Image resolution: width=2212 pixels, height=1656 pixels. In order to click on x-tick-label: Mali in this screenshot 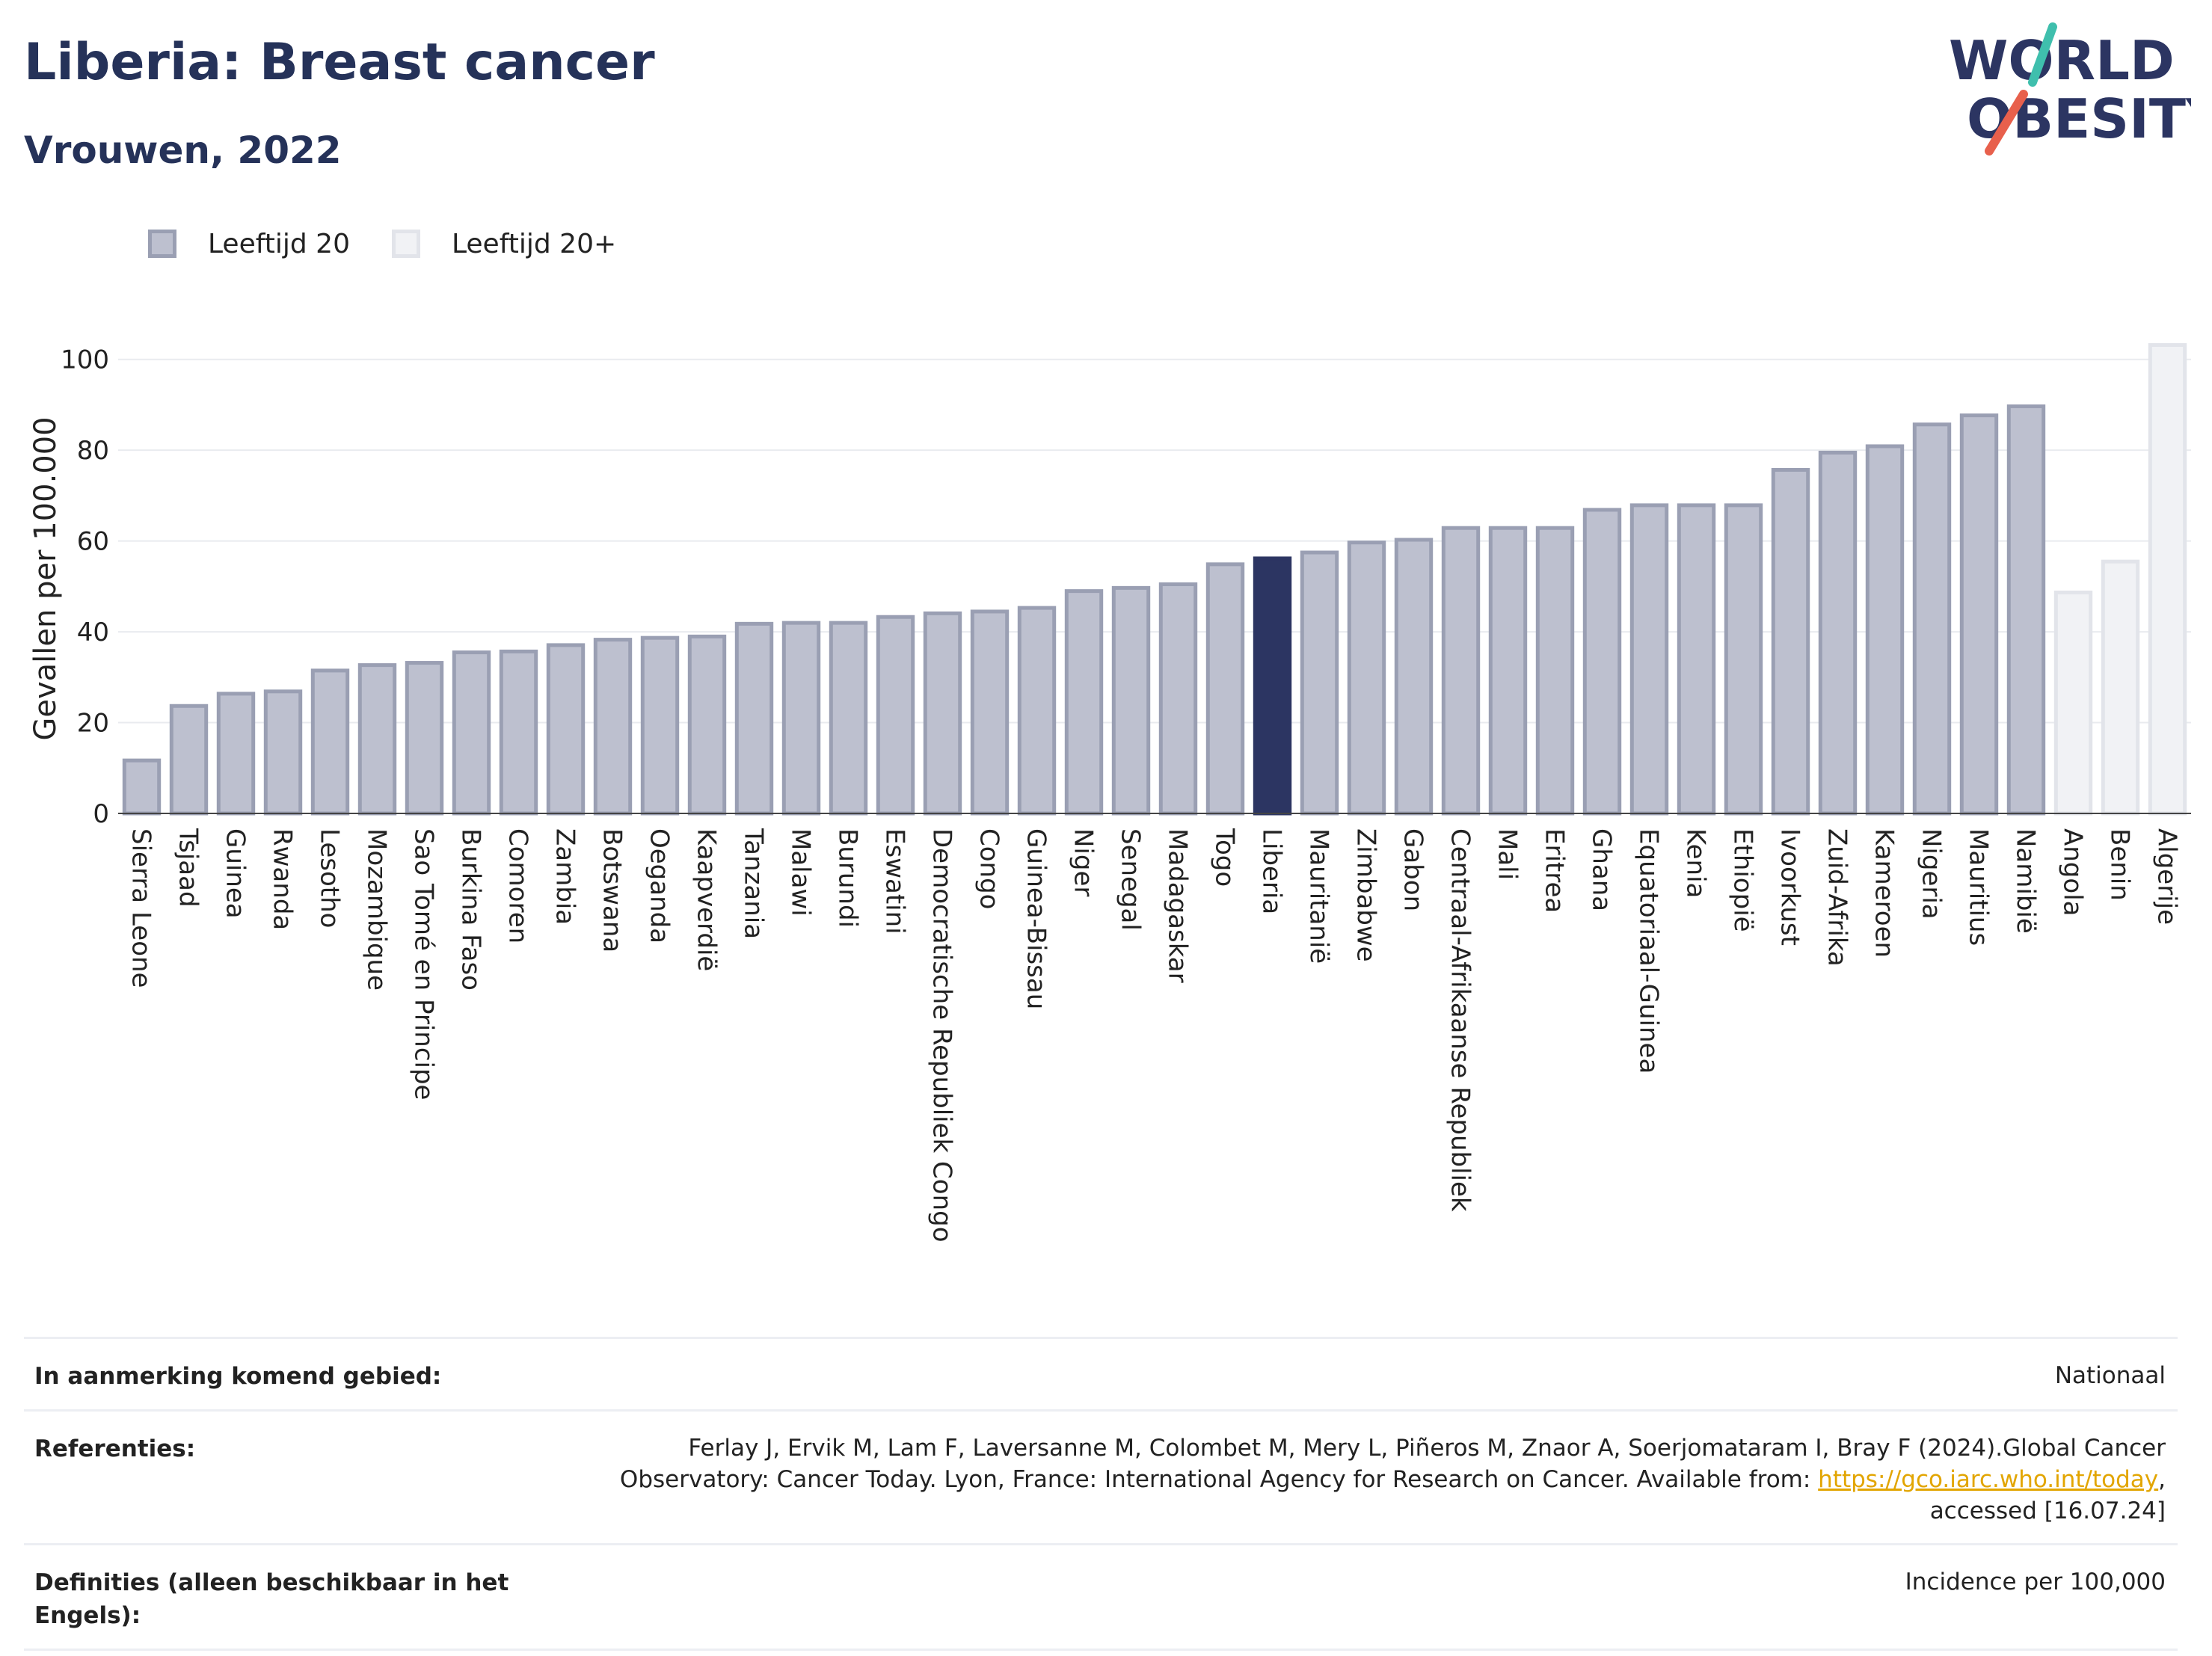, I will do `click(1508, 854)`.